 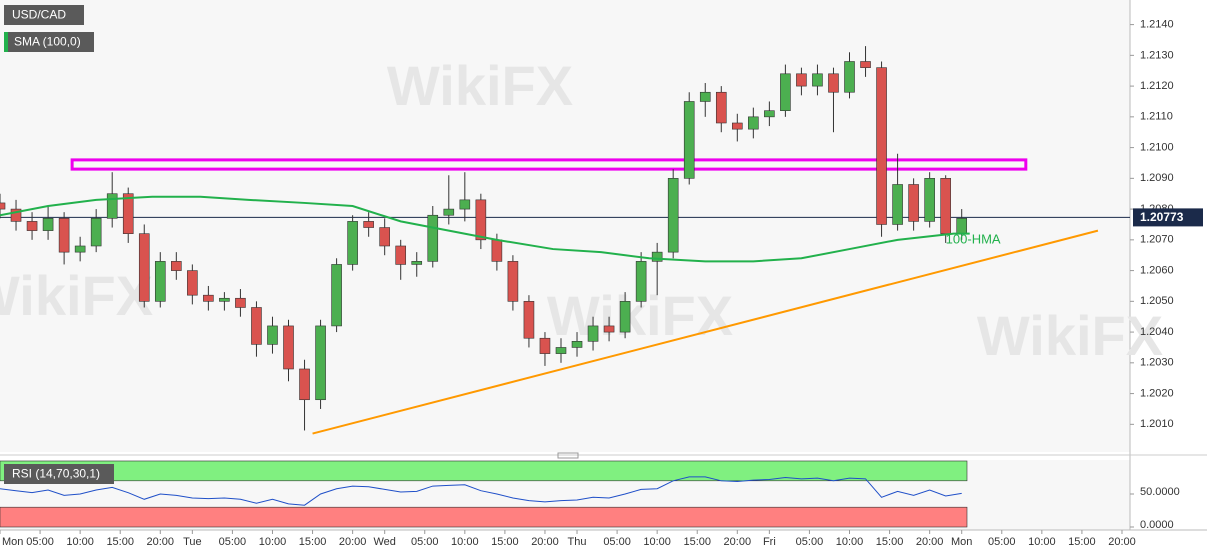 I want to click on y-tick-label: 1.2130, so click(x=1157, y=55).